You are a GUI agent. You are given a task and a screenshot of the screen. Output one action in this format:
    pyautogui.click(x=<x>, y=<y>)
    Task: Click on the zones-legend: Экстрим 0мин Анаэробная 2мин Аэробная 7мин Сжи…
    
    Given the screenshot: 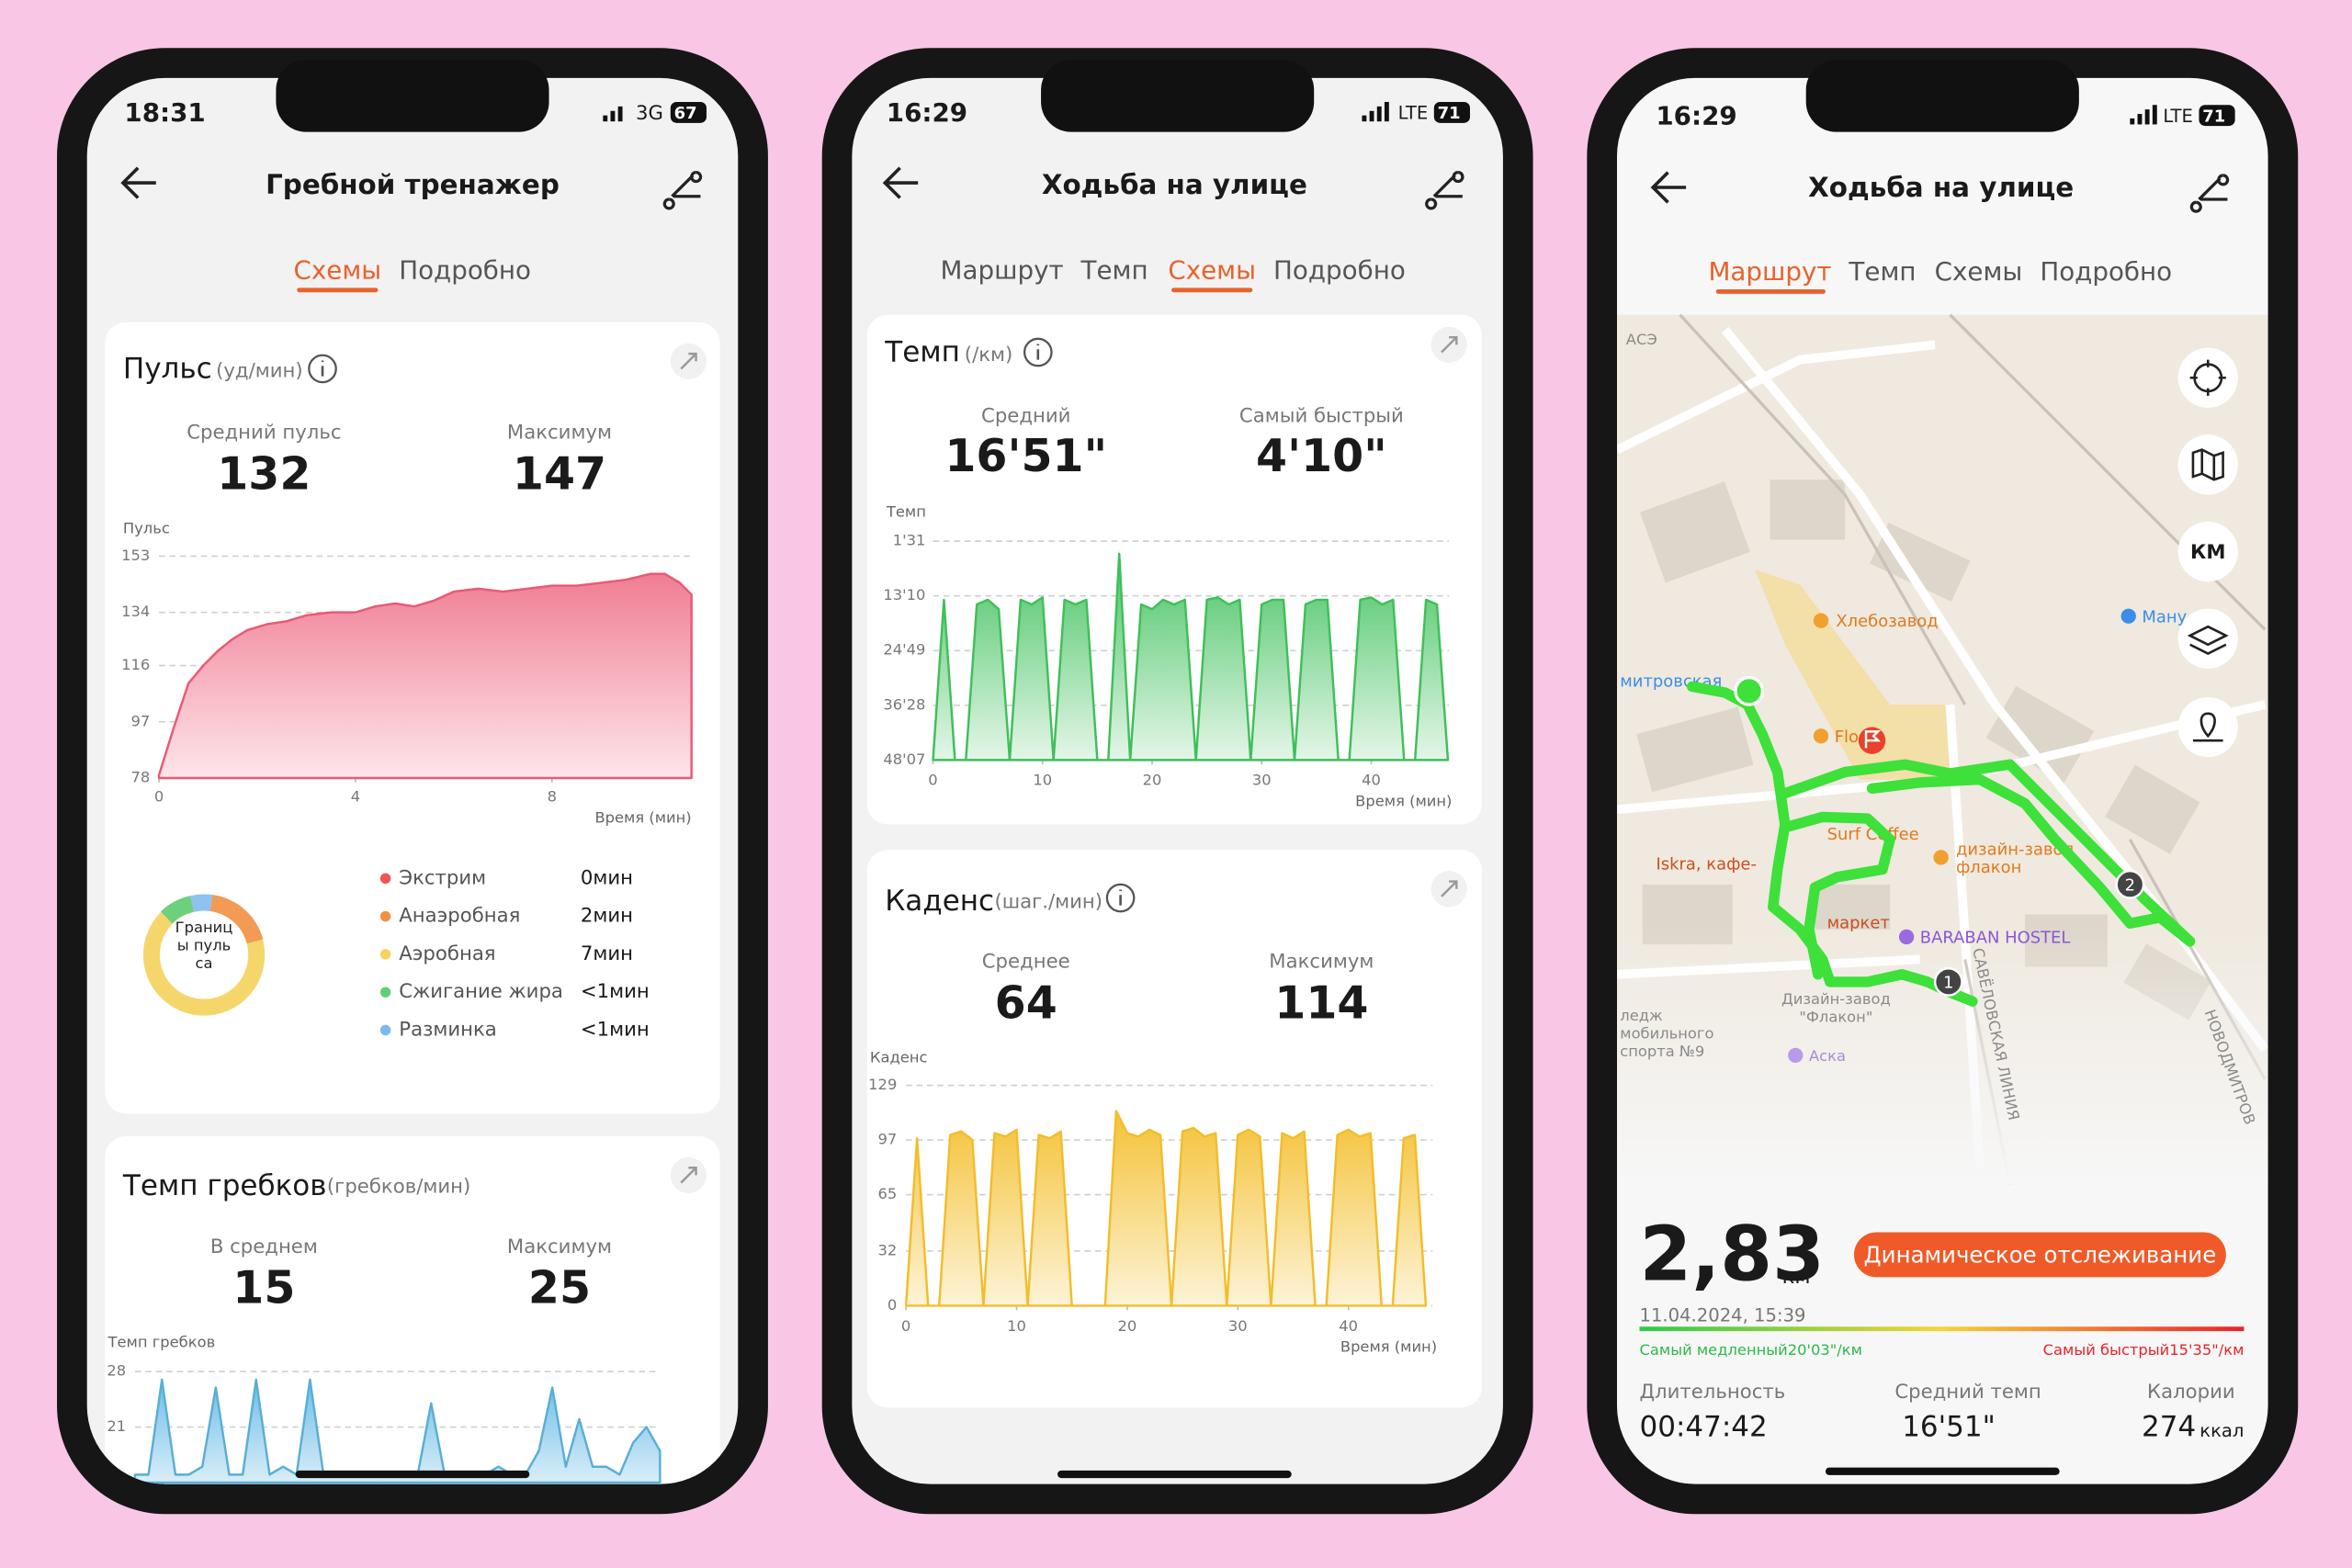 What is the action you would take?
    pyautogui.click(x=514, y=954)
    